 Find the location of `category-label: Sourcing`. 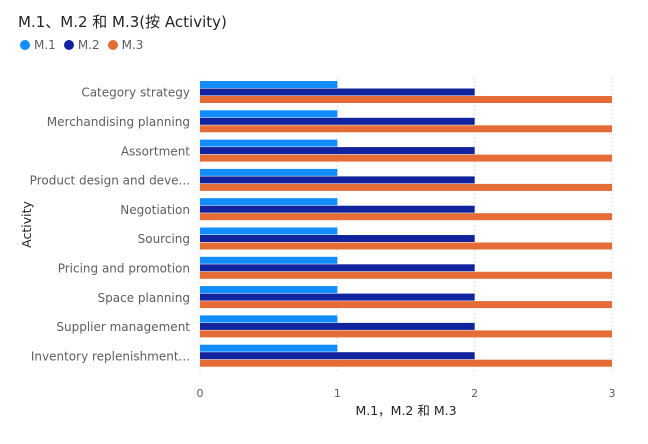

category-label: Sourcing is located at coordinates (164, 239).